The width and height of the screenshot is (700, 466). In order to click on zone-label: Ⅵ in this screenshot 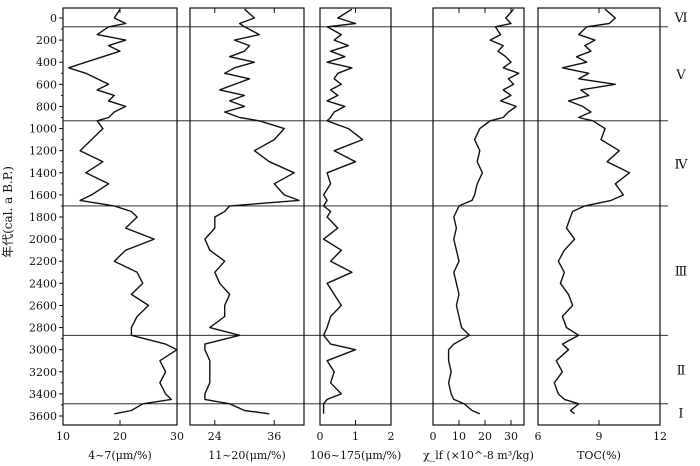, I will do `click(680, 18)`.